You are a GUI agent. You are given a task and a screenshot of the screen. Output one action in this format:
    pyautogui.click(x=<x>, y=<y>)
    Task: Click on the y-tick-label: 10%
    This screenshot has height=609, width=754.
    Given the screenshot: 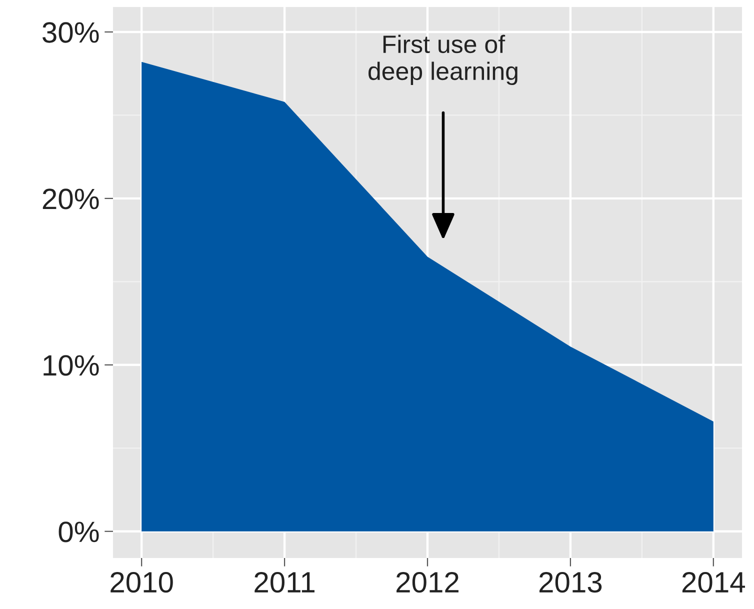 What is the action you would take?
    pyautogui.click(x=71, y=365)
    